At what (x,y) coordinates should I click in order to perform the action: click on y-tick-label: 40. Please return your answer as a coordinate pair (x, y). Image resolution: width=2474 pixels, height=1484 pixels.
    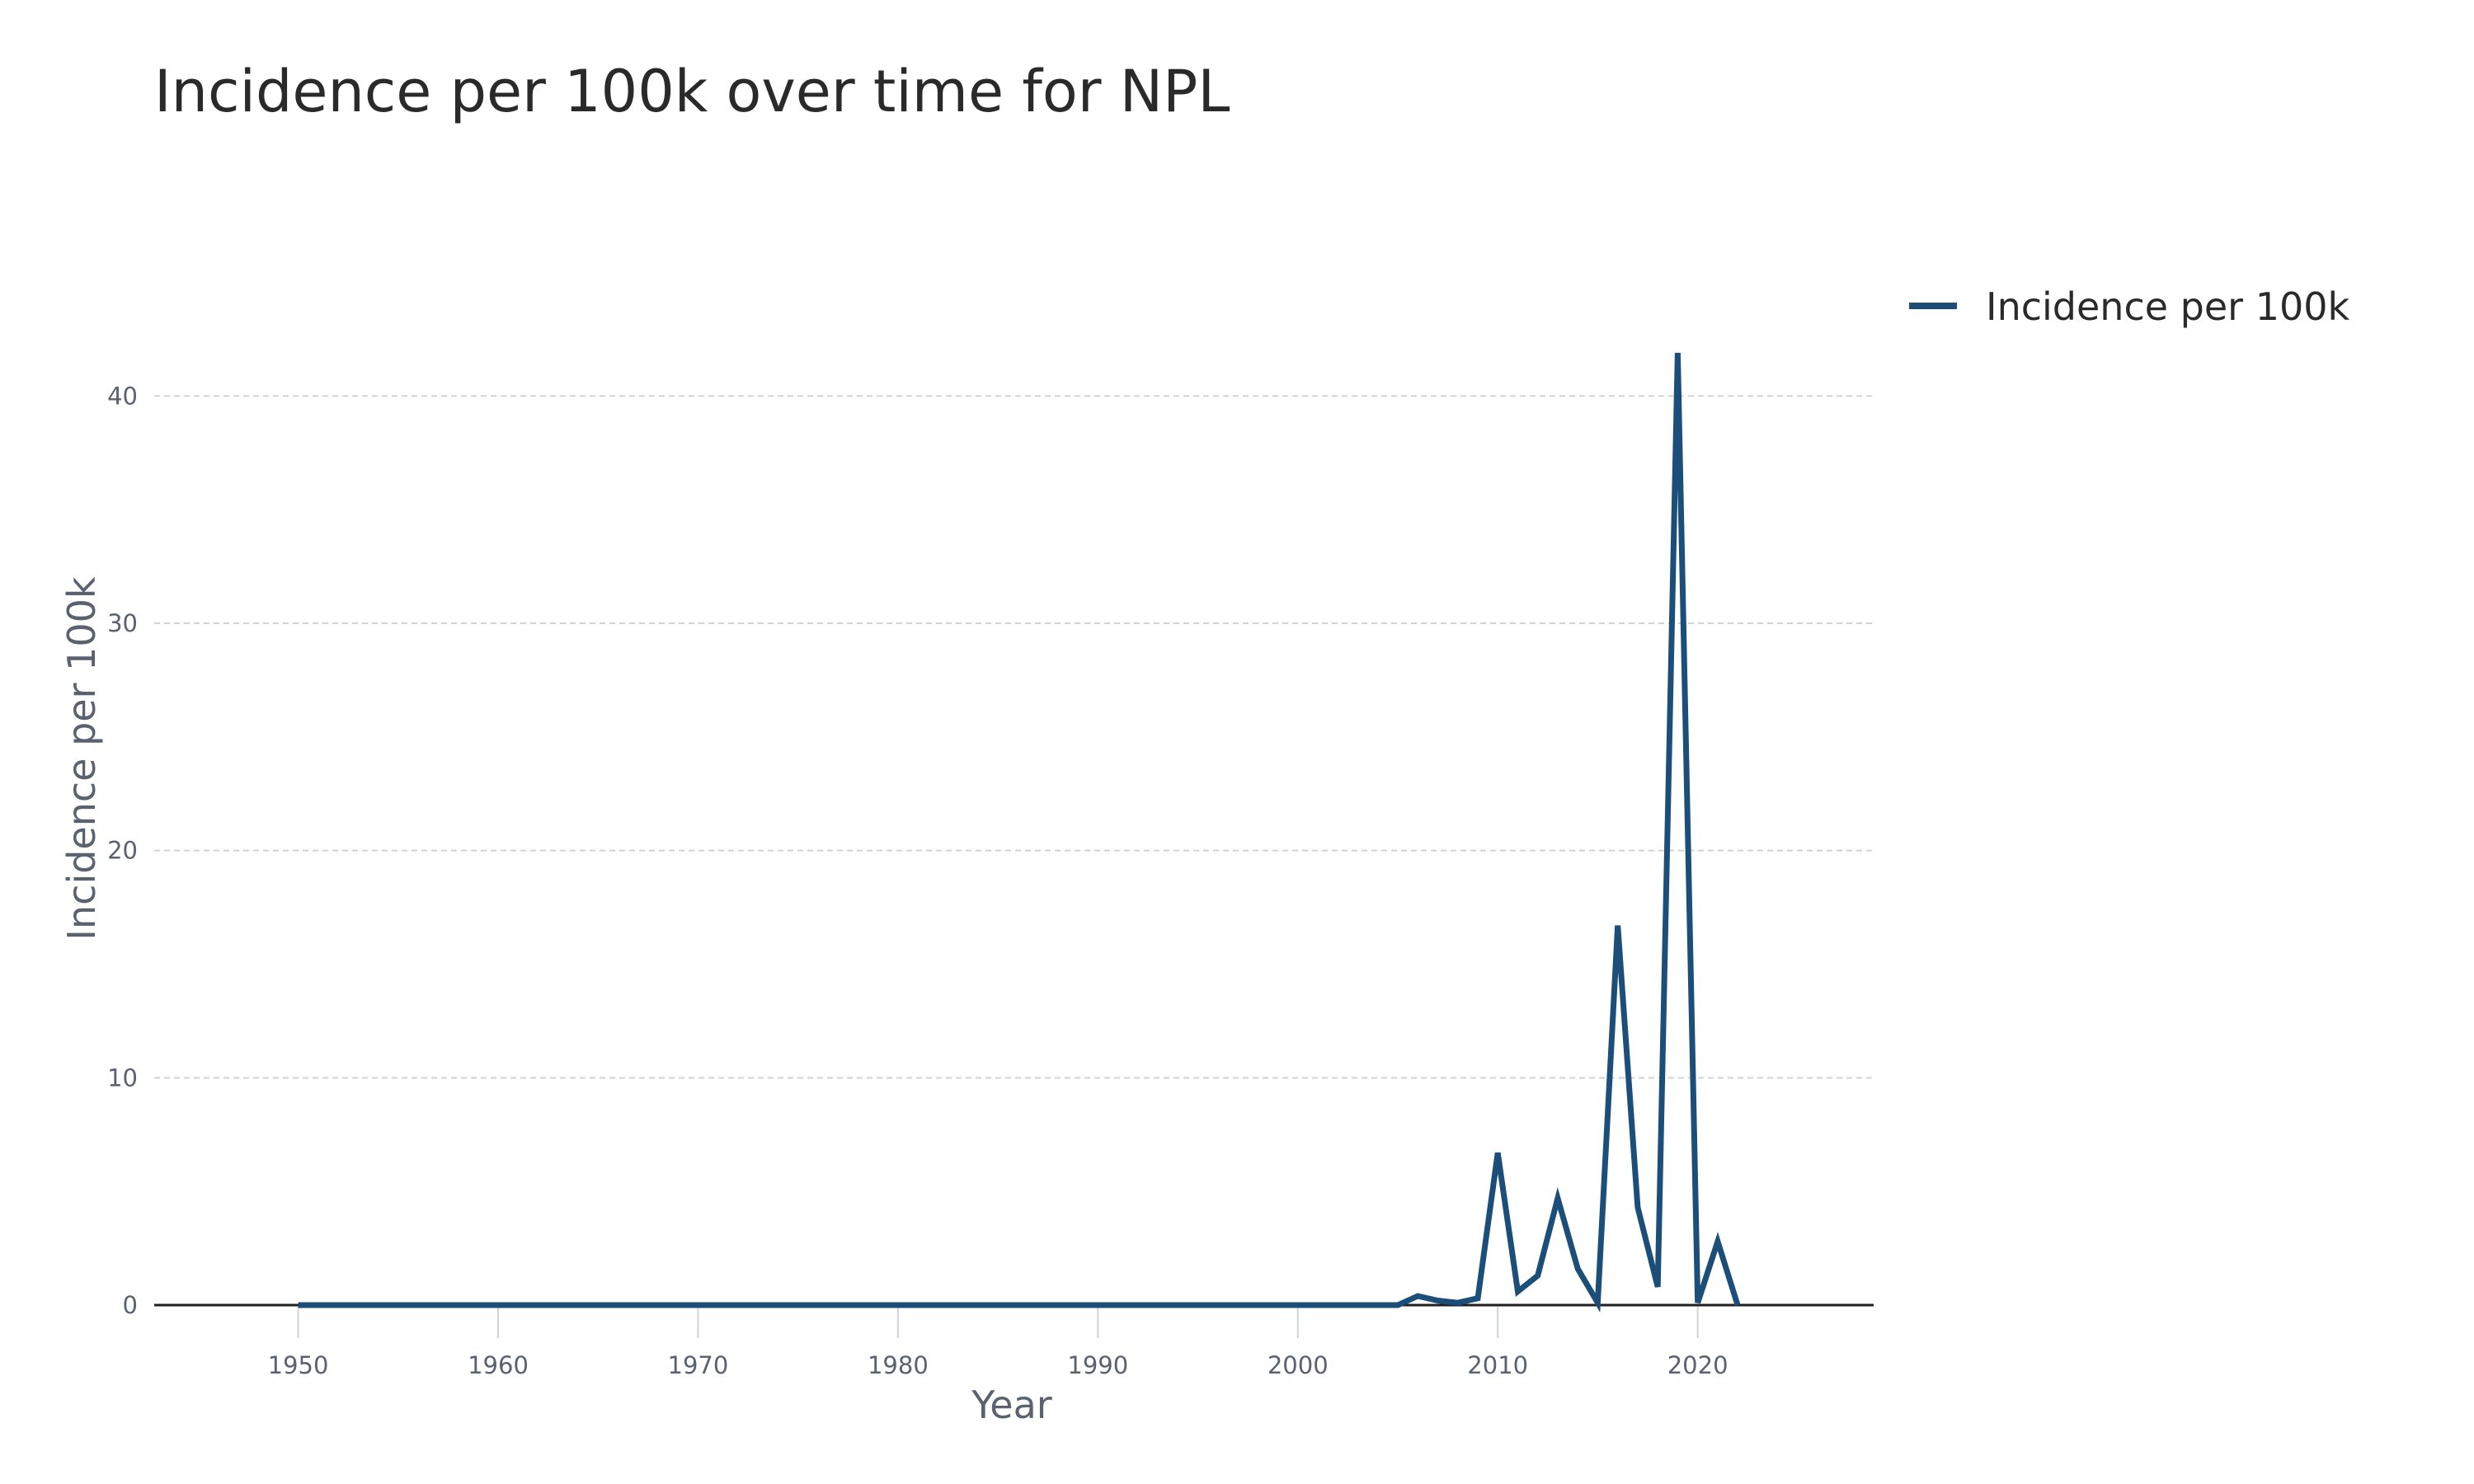
    Looking at the image, I should click on (122, 396).